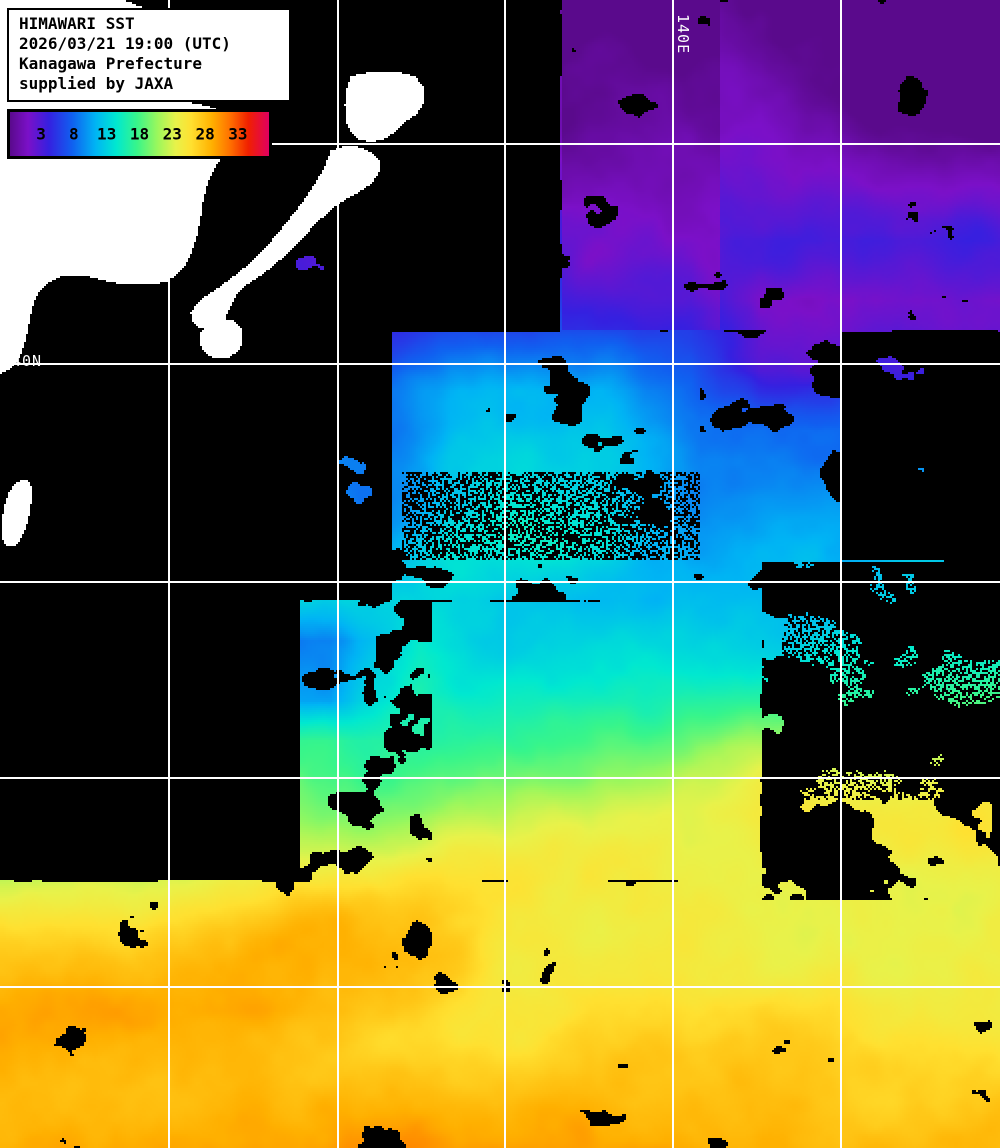  Describe the element at coordinates (96, 83) in the screenshot. I see `title-line-source: supplied by JAXA` at that location.